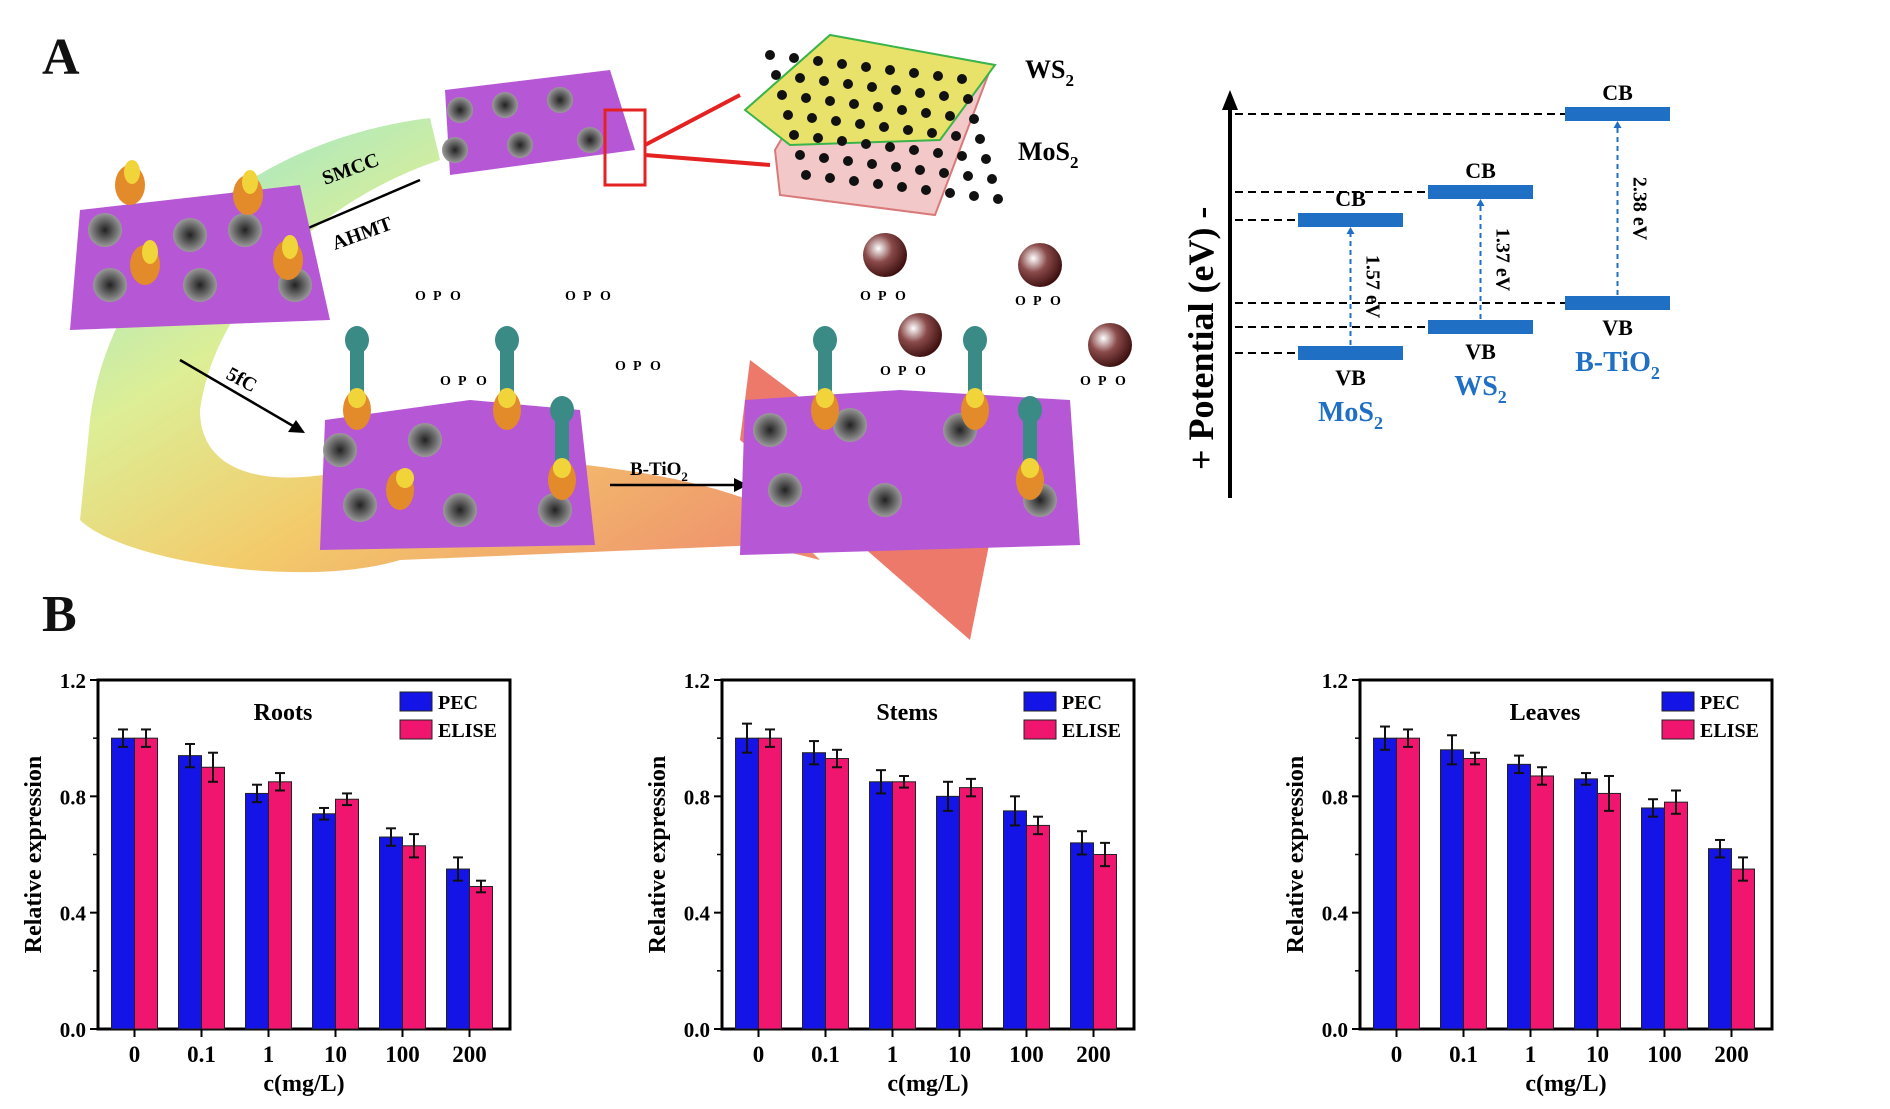 The image size is (1890, 1109). I want to click on x-tick-label: 1, so click(893, 1054).